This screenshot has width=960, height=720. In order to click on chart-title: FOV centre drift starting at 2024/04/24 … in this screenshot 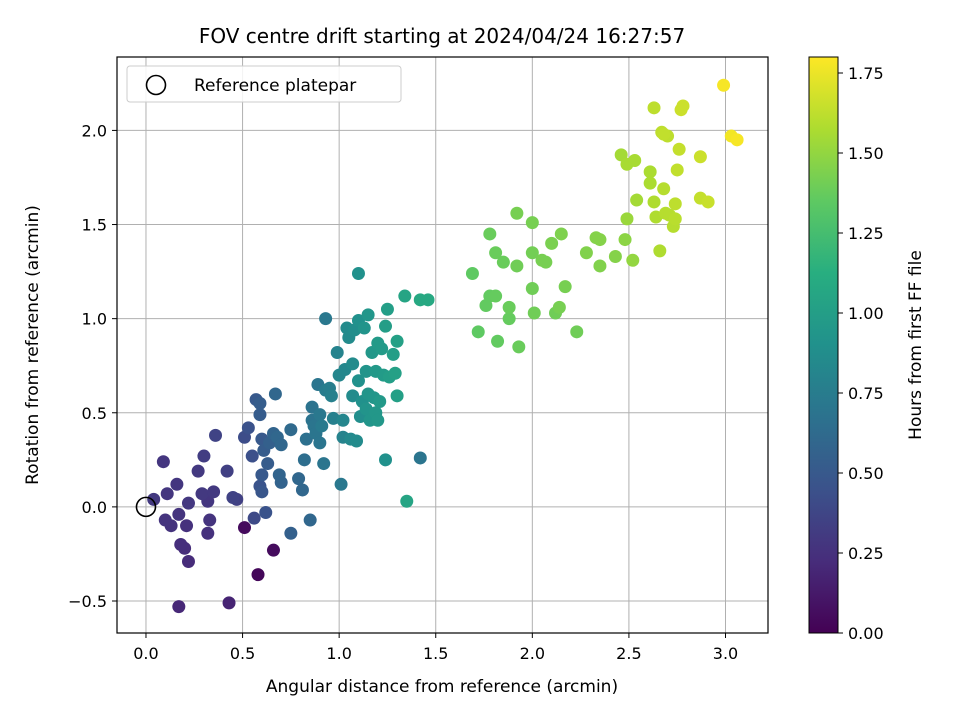, I will do `click(442, 36)`.